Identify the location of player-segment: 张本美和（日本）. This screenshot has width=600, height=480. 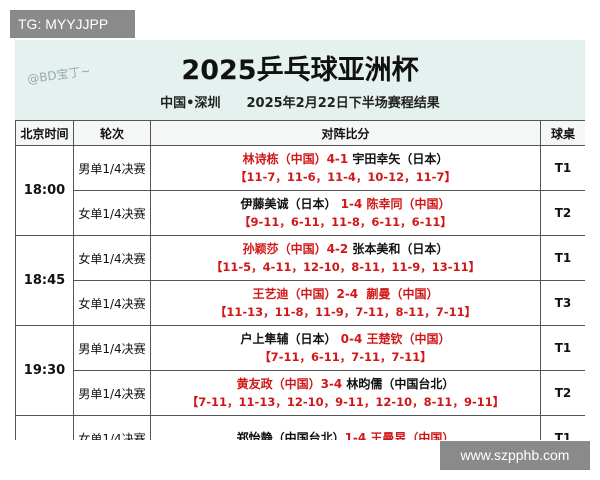
(398, 249).